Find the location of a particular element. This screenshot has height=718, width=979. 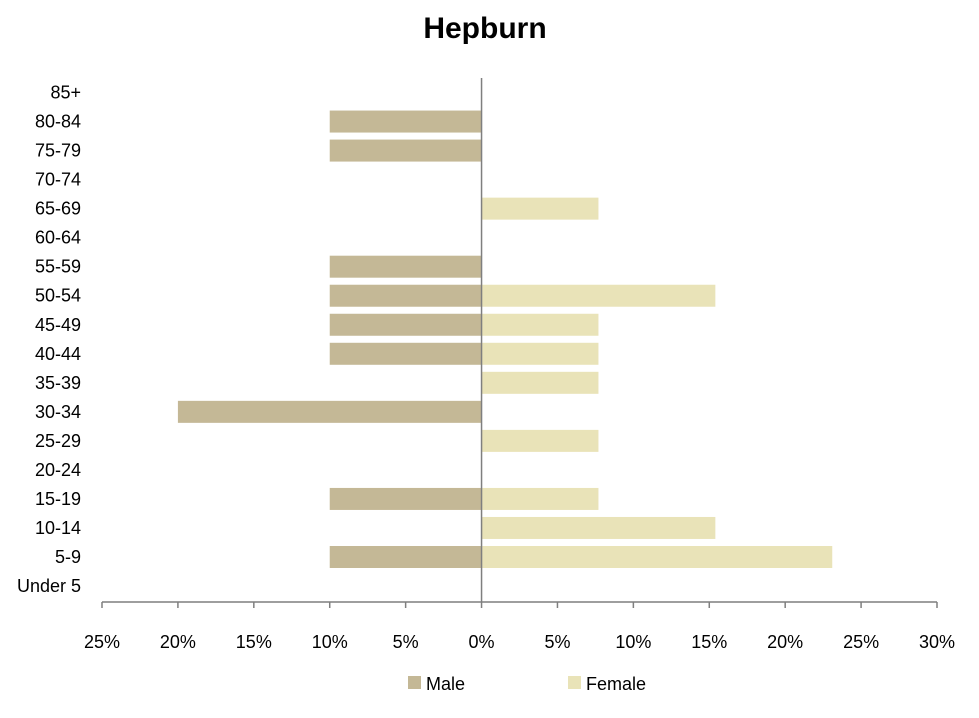

category-label: 30-34 is located at coordinates (58, 412).